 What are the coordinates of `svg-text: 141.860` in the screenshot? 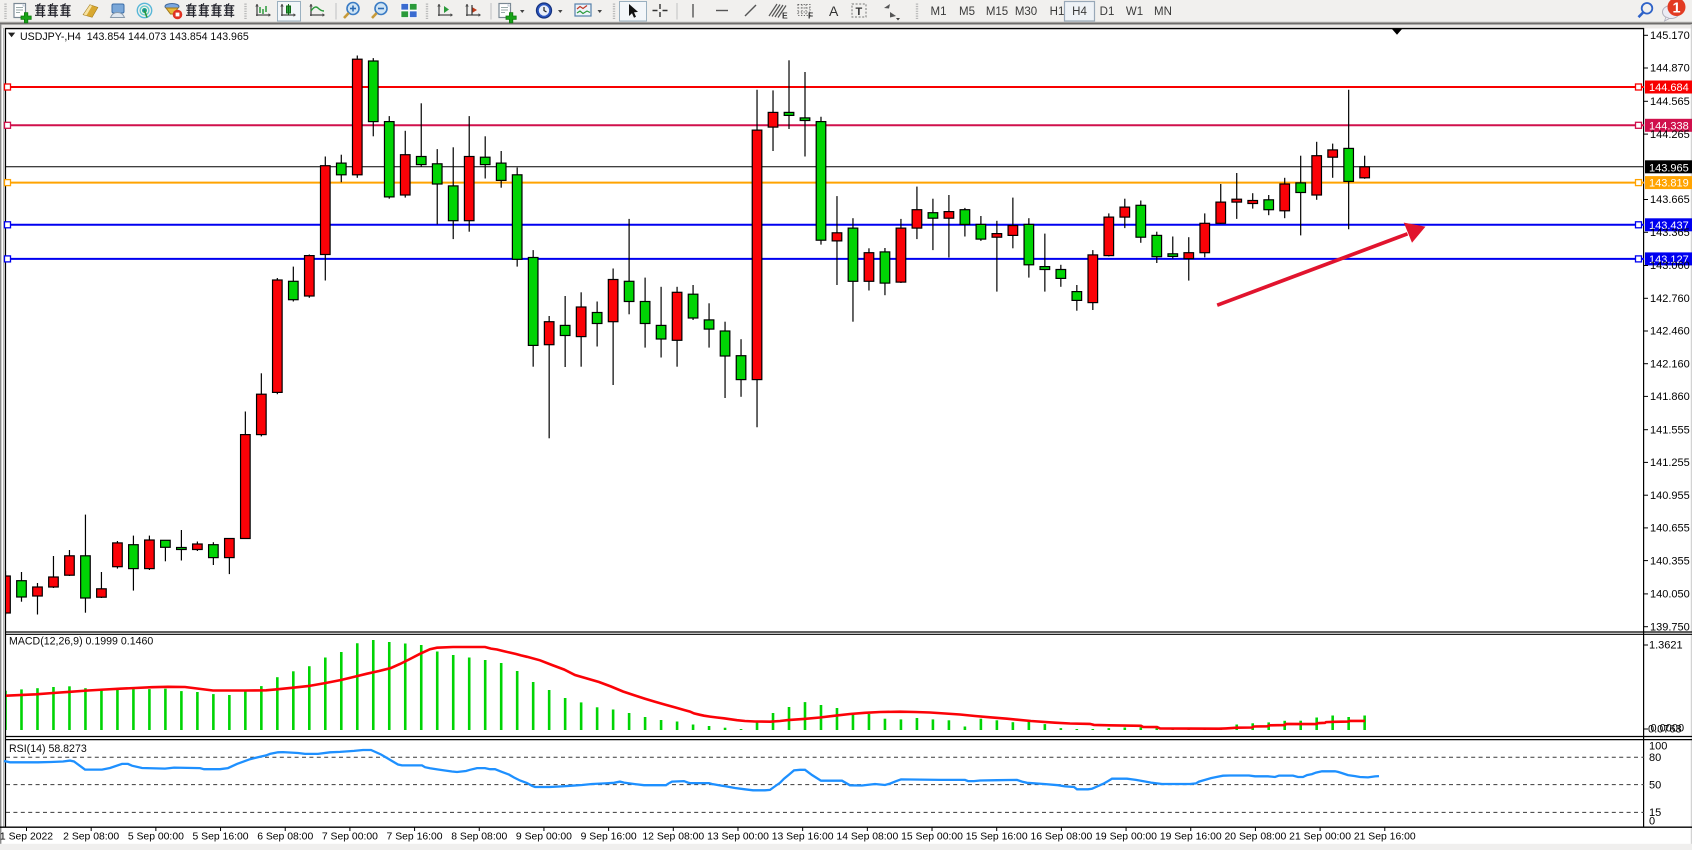 It's located at (1670, 397).